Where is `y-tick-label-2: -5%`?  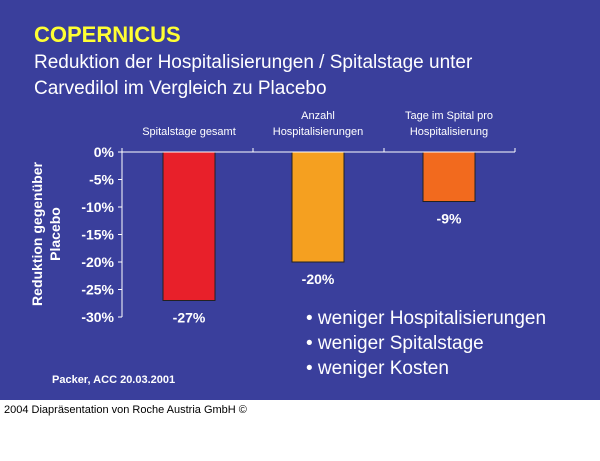 y-tick-label-2: -5% is located at coordinates (101, 180).